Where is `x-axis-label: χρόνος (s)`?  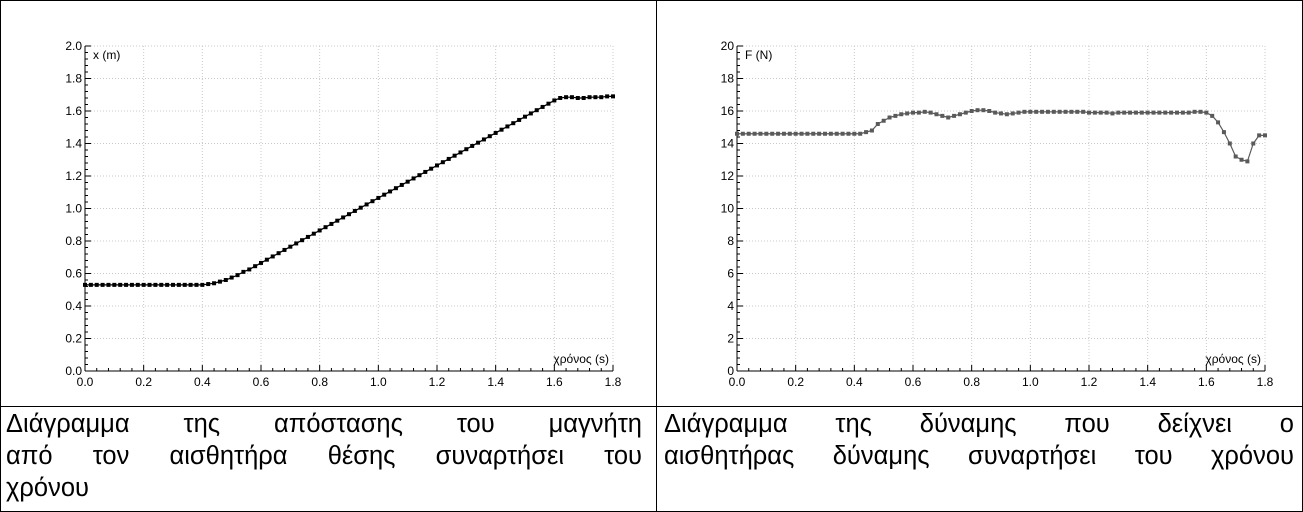 x-axis-label: χρόνος (s) is located at coordinates (1233, 359).